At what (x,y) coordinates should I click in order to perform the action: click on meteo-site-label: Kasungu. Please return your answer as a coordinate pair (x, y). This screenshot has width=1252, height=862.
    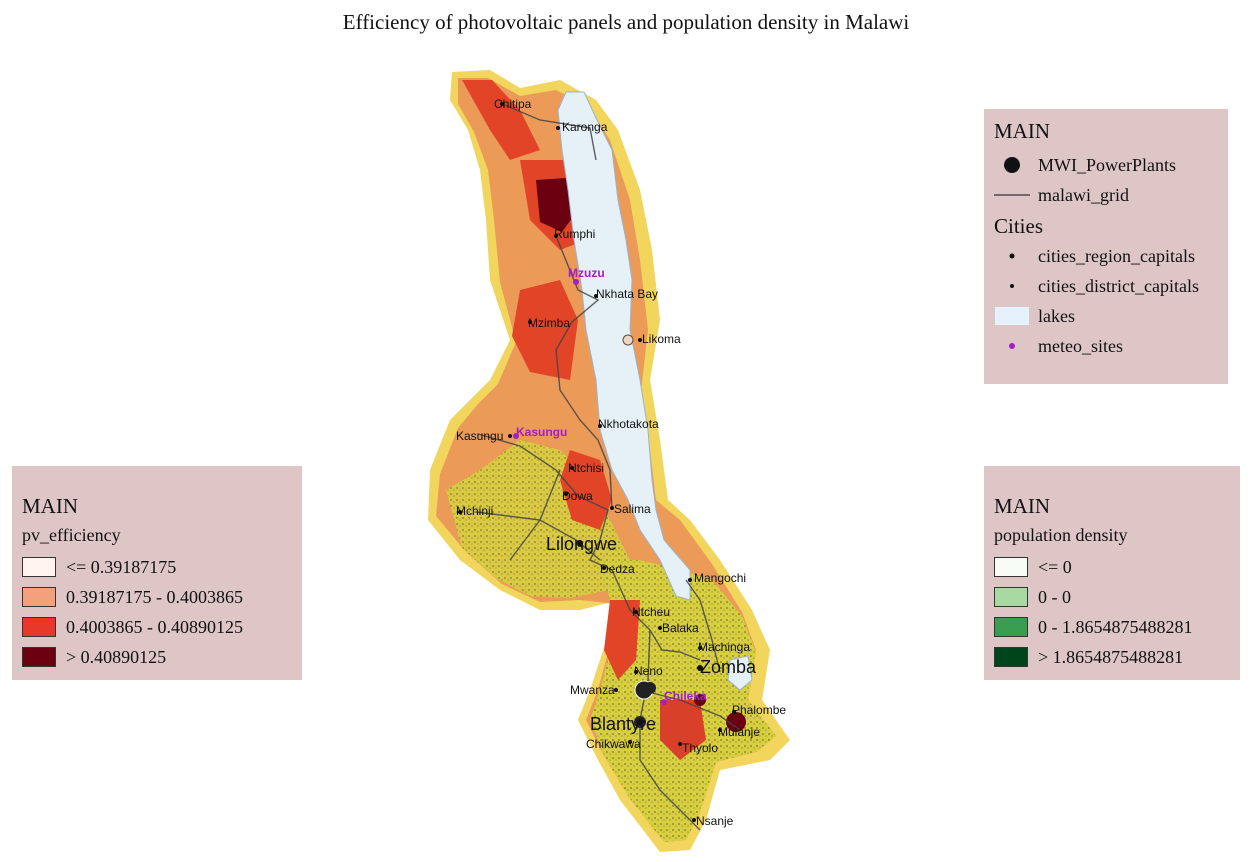
    Looking at the image, I should click on (541, 432).